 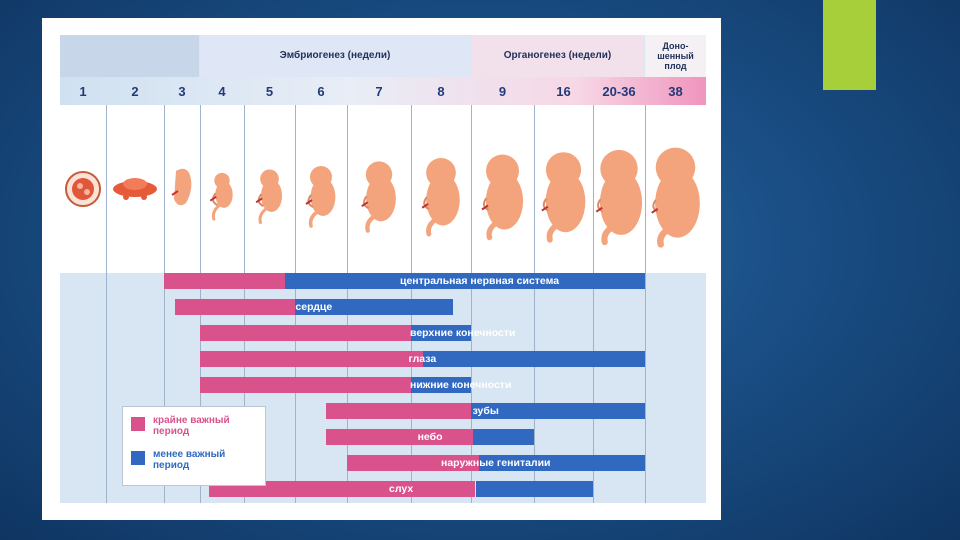 What do you see at coordinates (321, 91) in the screenshot?
I see `week-number: 6` at bounding box center [321, 91].